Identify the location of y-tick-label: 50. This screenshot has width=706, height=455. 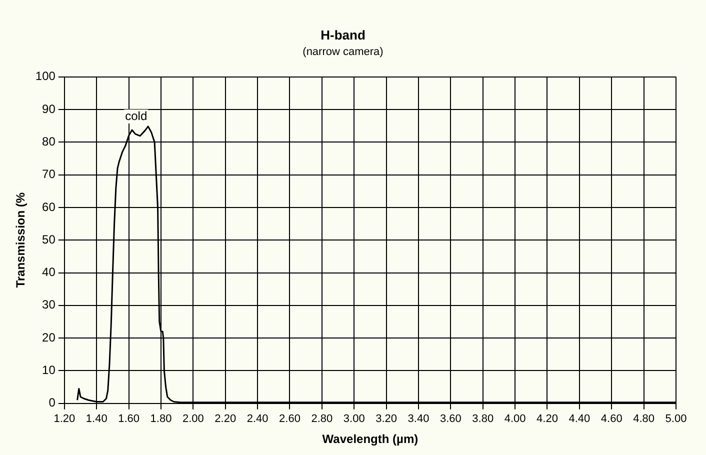
(49, 239).